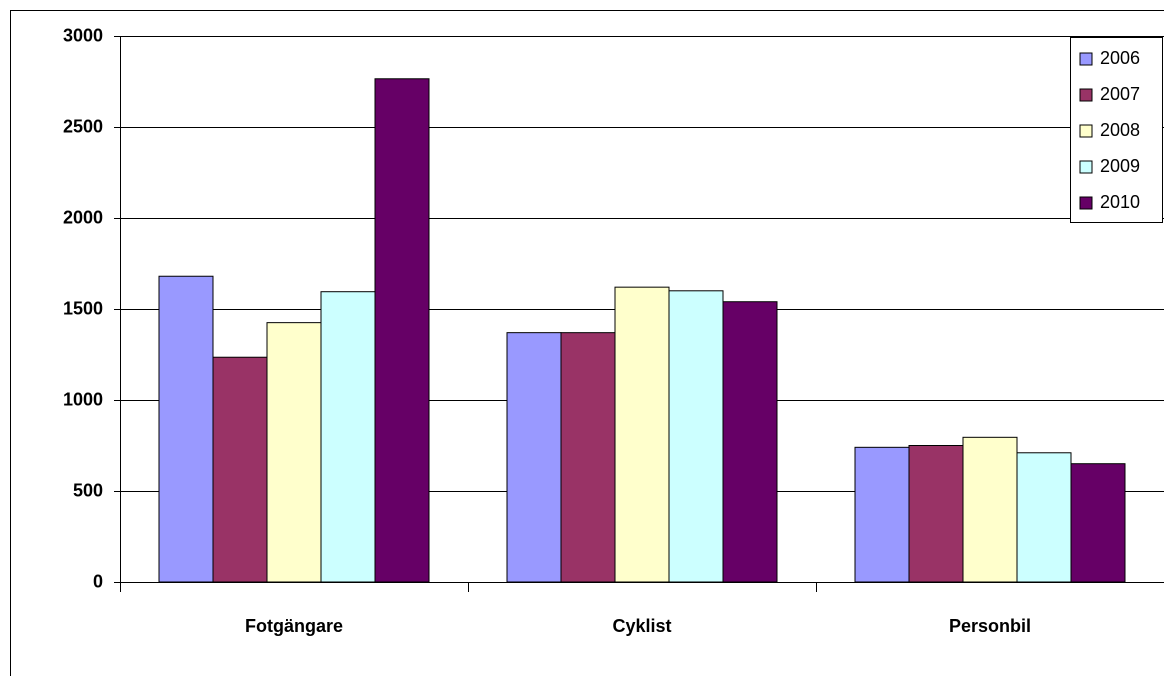  Describe the element at coordinates (1120, 58) in the screenshot. I see `legend-label: 2006` at that location.